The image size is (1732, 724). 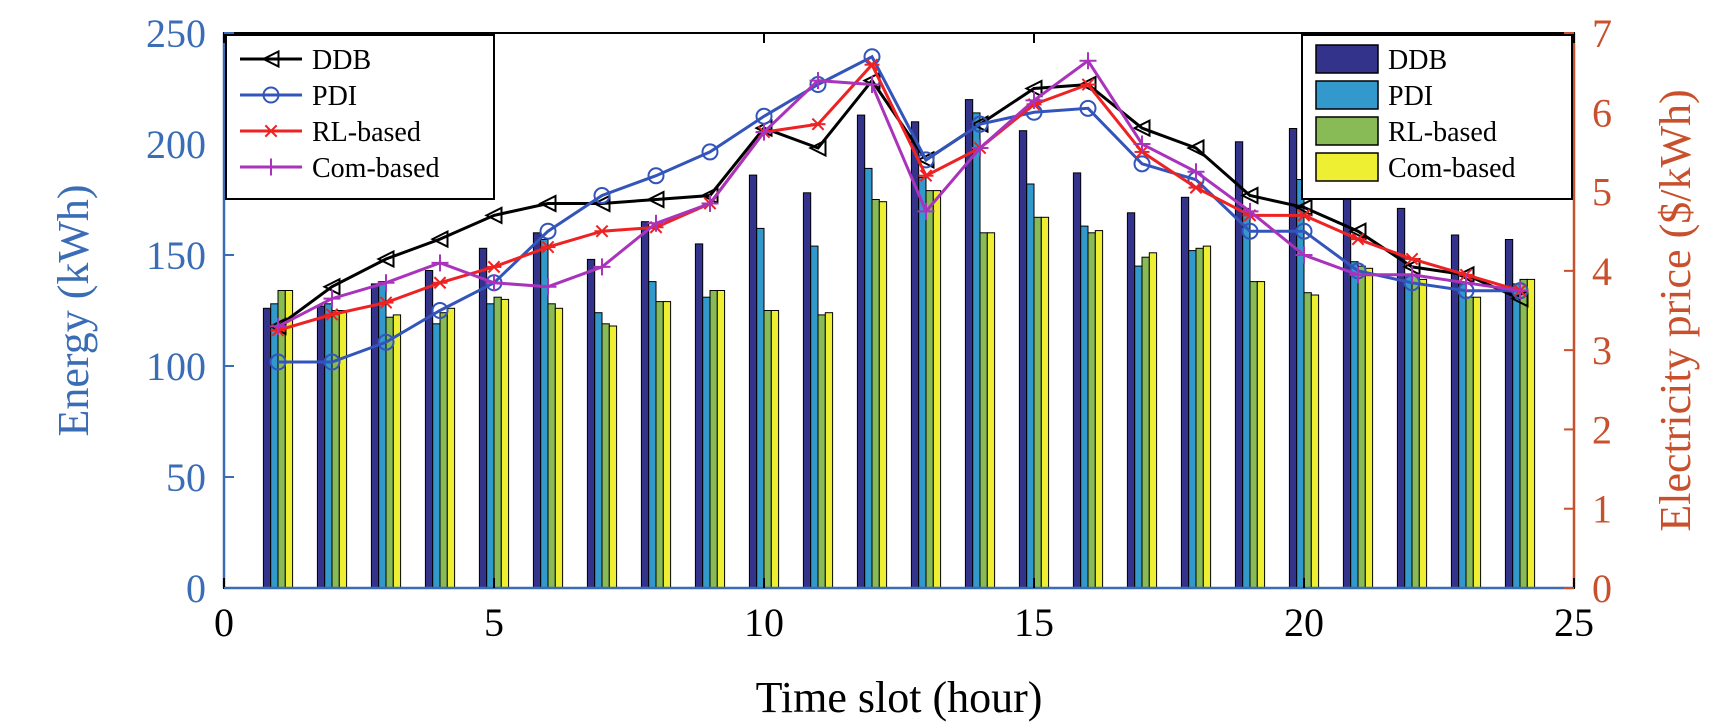 What do you see at coordinates (270, 59) in the screenshot?
I see `legend-marker-ddb` at bounding box center [270, 59].